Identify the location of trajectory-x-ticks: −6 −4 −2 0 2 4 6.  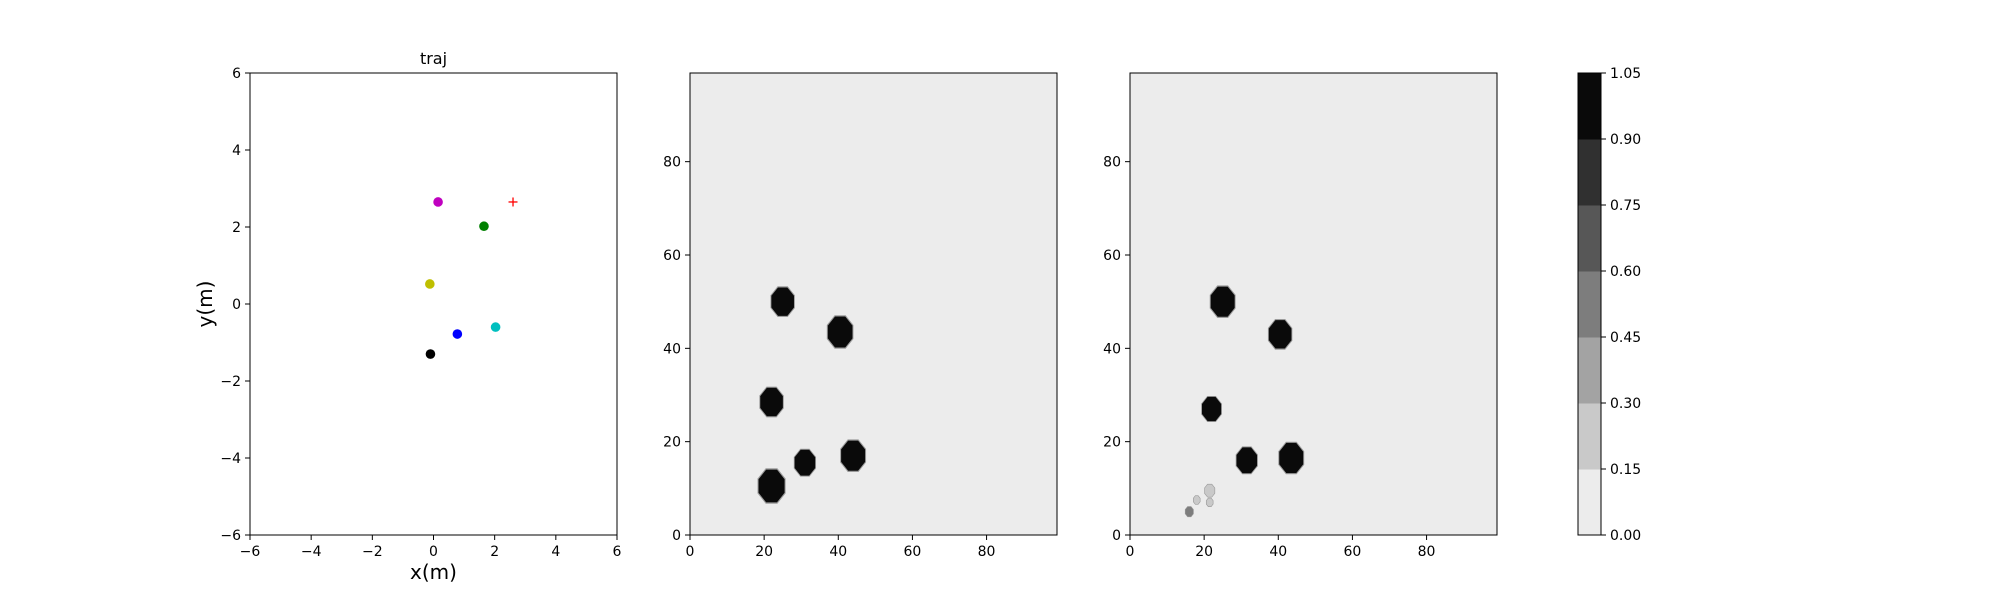
(431, 547).